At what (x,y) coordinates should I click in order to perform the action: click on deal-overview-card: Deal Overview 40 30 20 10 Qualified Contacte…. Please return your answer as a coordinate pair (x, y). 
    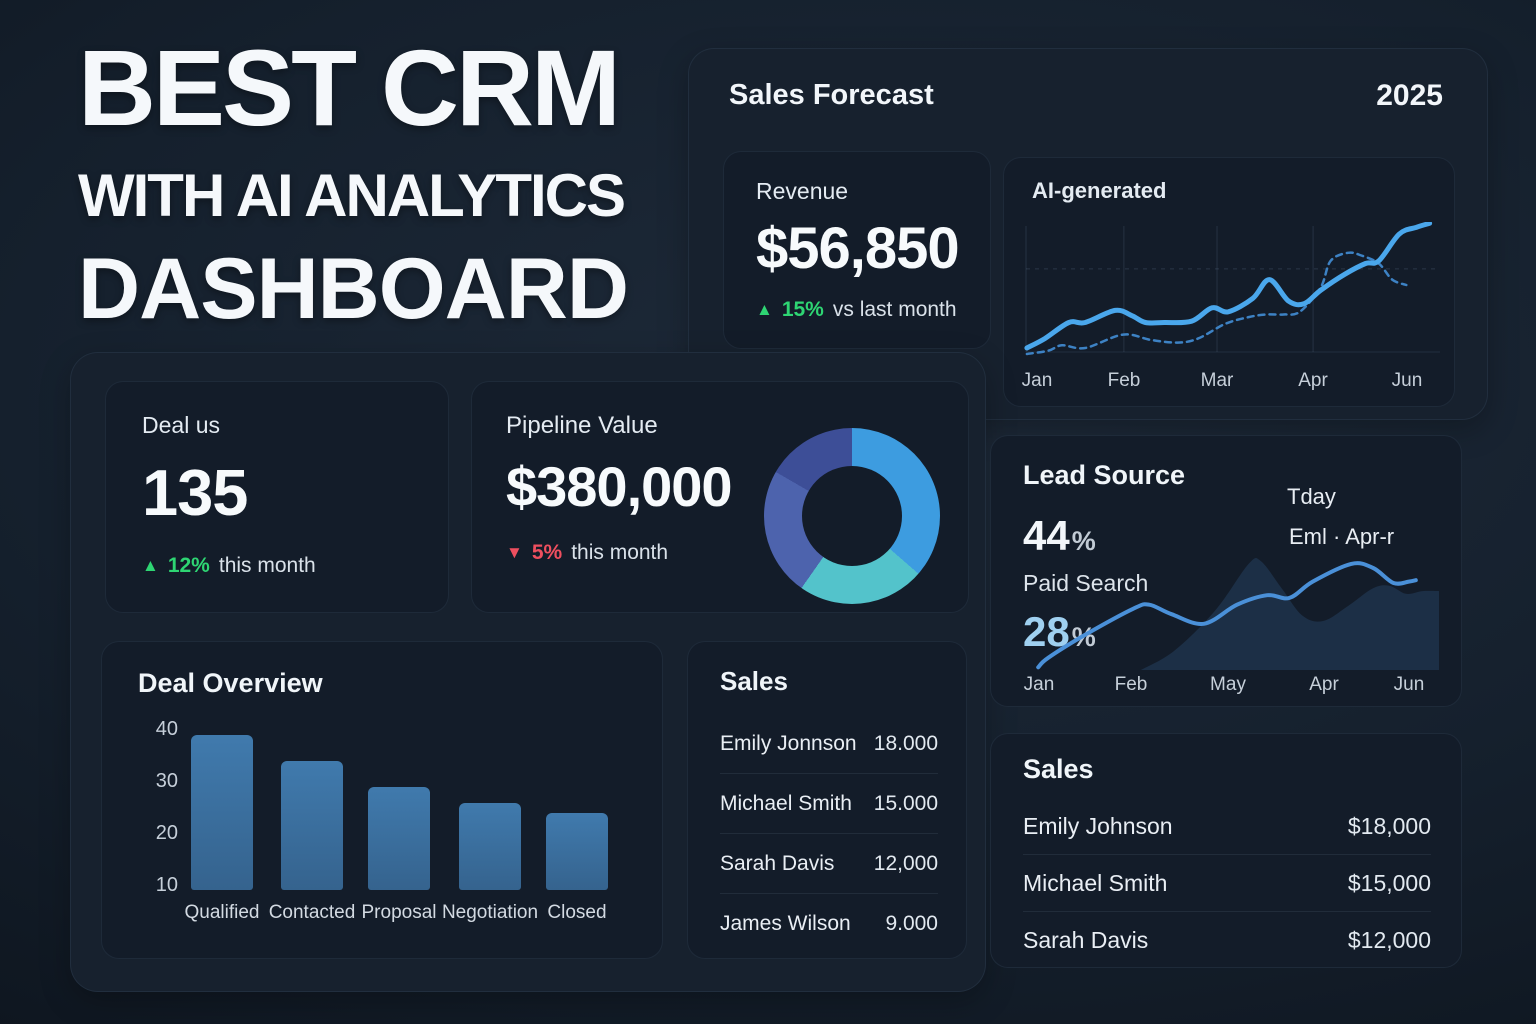
    Looking at the image, I should click on (382, 800).